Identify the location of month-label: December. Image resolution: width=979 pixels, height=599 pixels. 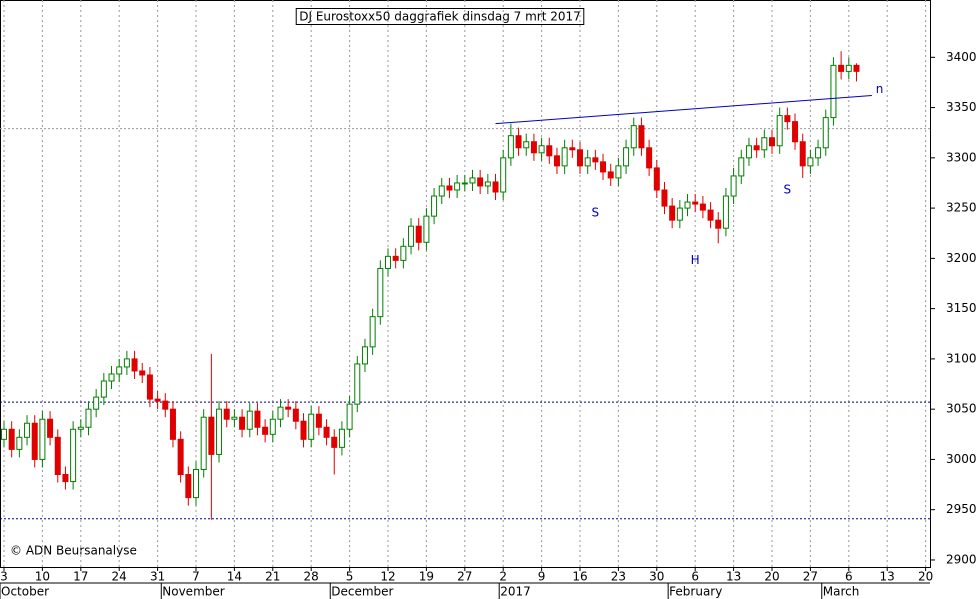
(362, 592).